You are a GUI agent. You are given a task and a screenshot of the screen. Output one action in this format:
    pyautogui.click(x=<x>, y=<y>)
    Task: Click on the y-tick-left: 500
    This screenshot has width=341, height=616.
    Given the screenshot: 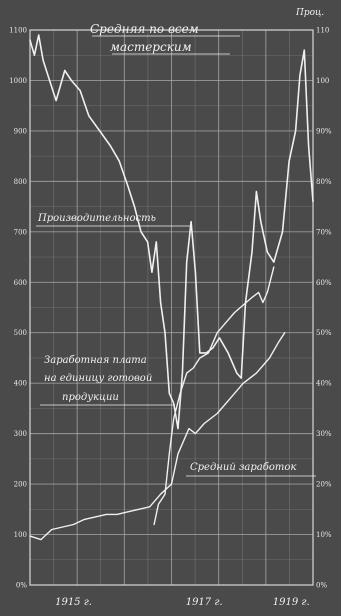 What is the action you would take?
    pyautogui.click(x=20, y=333)
    